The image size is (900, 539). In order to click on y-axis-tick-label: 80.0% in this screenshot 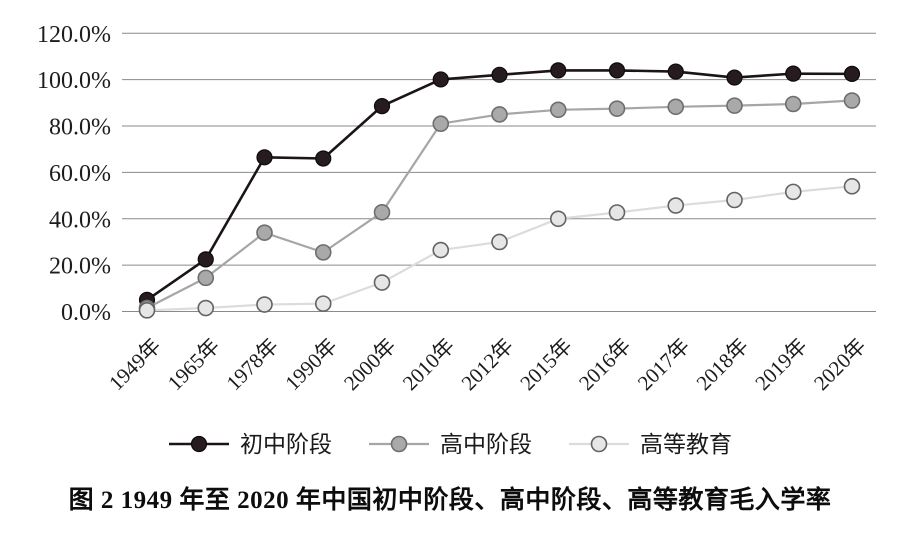, I will do `click(80, 128)`.